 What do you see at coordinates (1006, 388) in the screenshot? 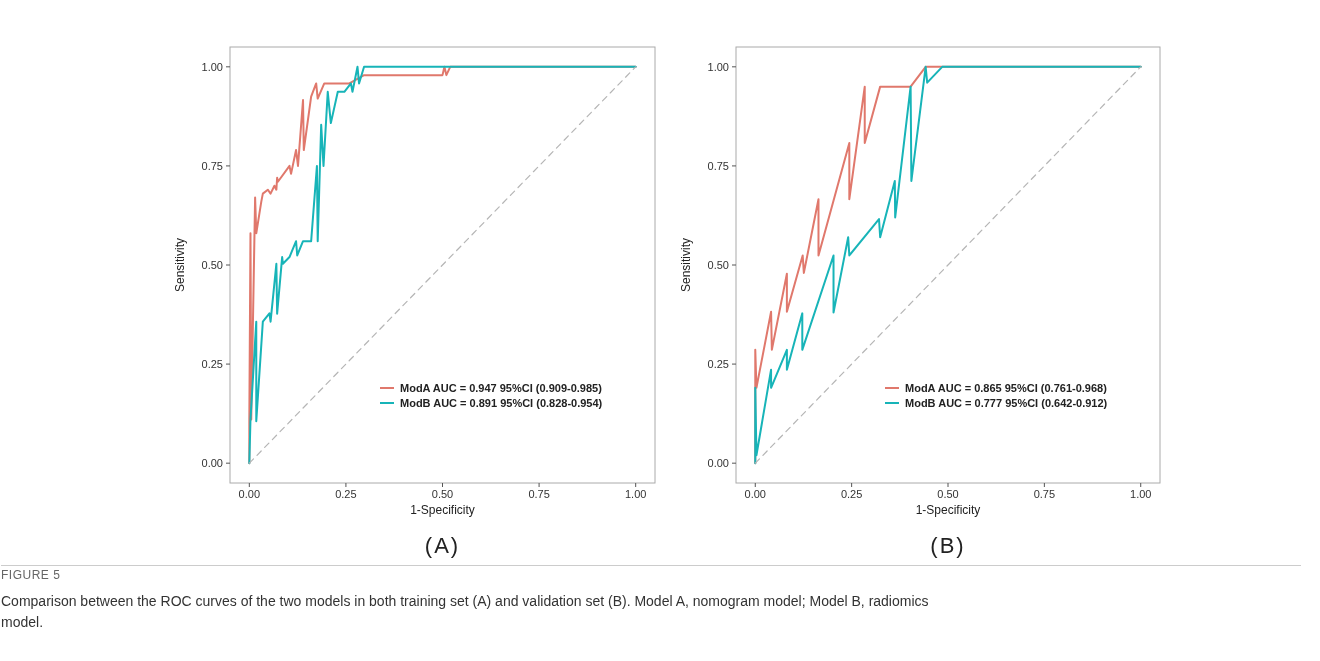
I see `legend-label: ModA AUC = 0.865 95%CI (0.761-0.968)` at bounding box center [1006, 388].